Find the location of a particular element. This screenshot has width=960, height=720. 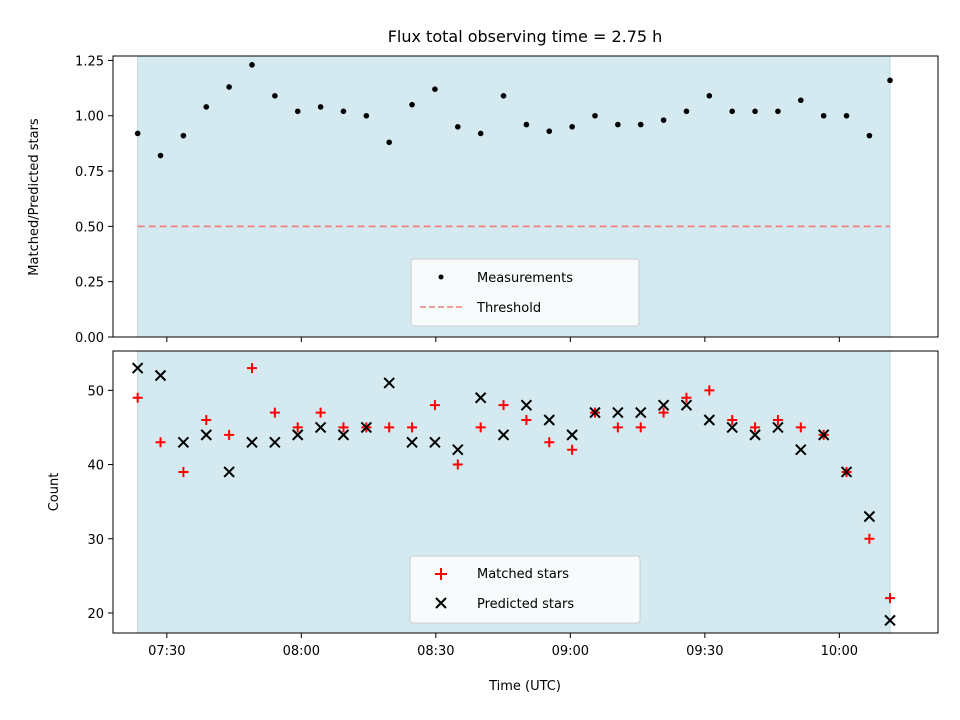

top-legend-box is located at coordinates (525, 292).